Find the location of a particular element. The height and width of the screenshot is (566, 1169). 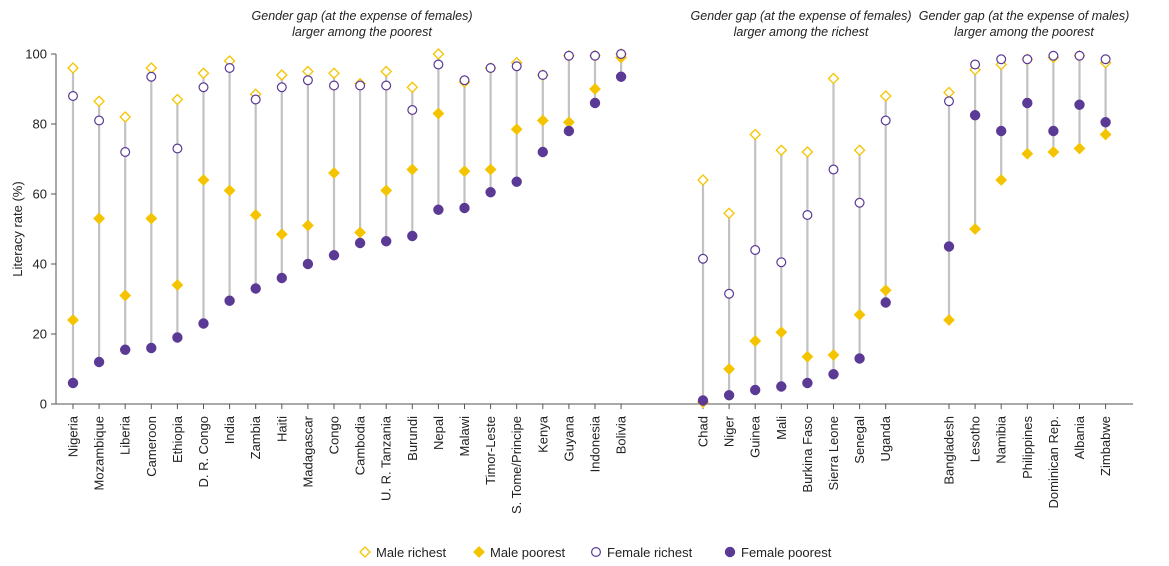

country-label: Malawi is located at coordinates (464, 436).